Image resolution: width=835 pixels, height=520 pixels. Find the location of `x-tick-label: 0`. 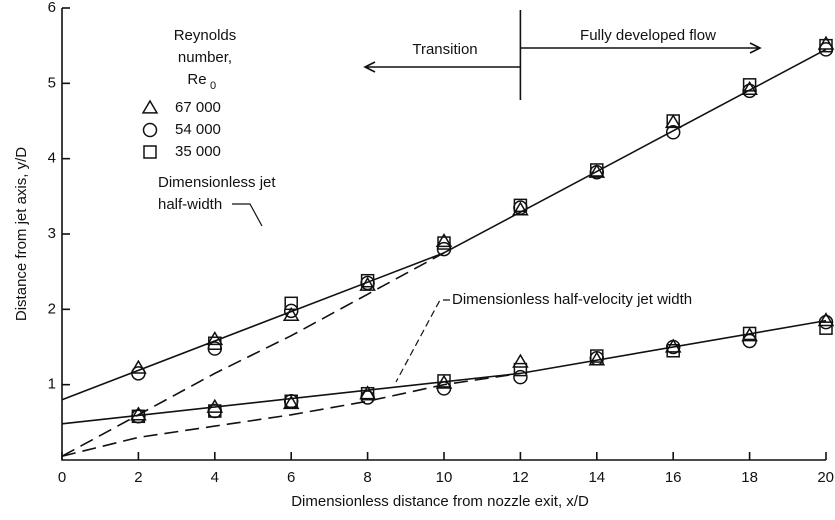

x-tick-label: 0 is located at coordinates (62, 477).